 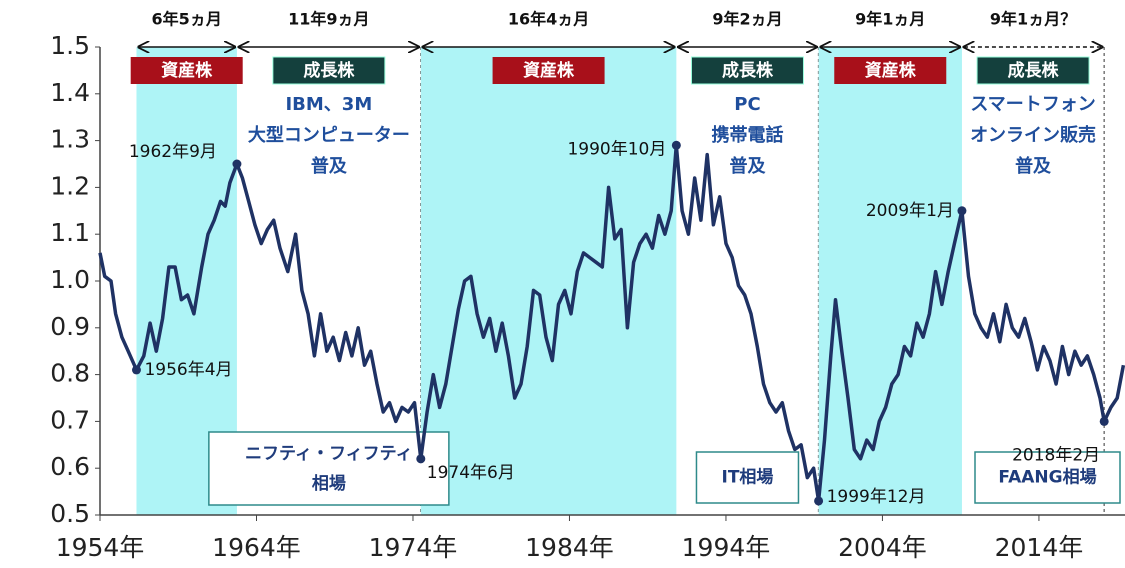 I want to click on x-tick-label: 1984年, so click(x=569, y=547).